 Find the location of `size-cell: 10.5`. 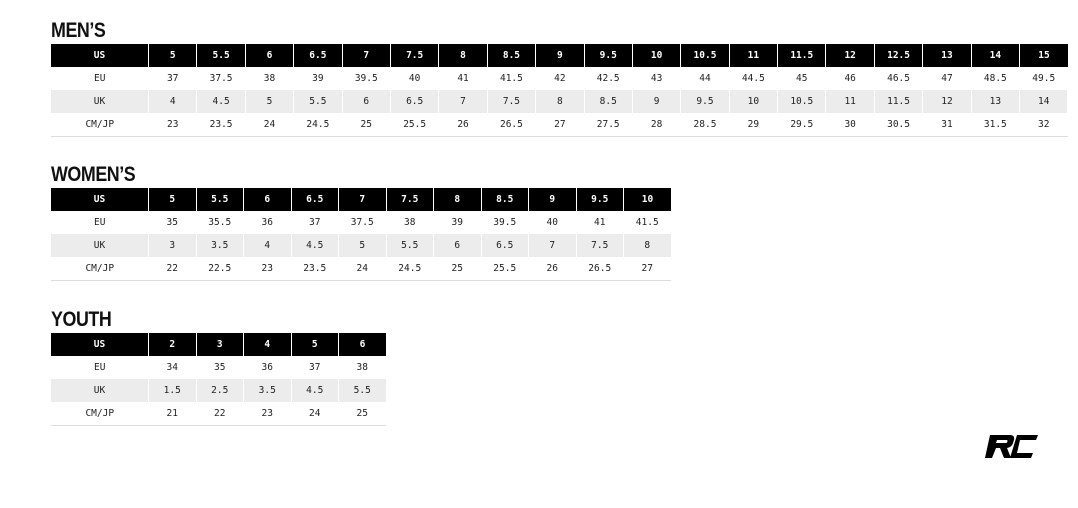

size-cell: 10.5 is located at coordinates (802, 101).